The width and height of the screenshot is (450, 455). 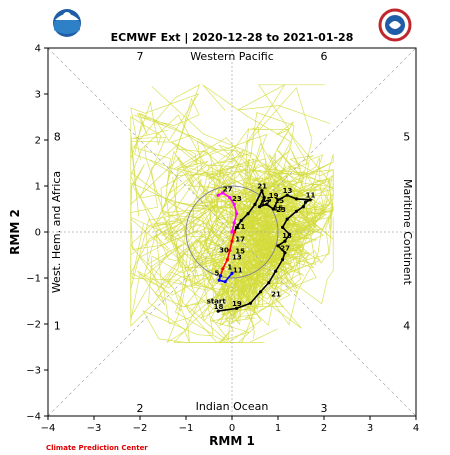 What do you see at coordinates (15, 232) in the screenshot?
I see `y-axis-label: RMM 2` at bounding box center [15, 232].